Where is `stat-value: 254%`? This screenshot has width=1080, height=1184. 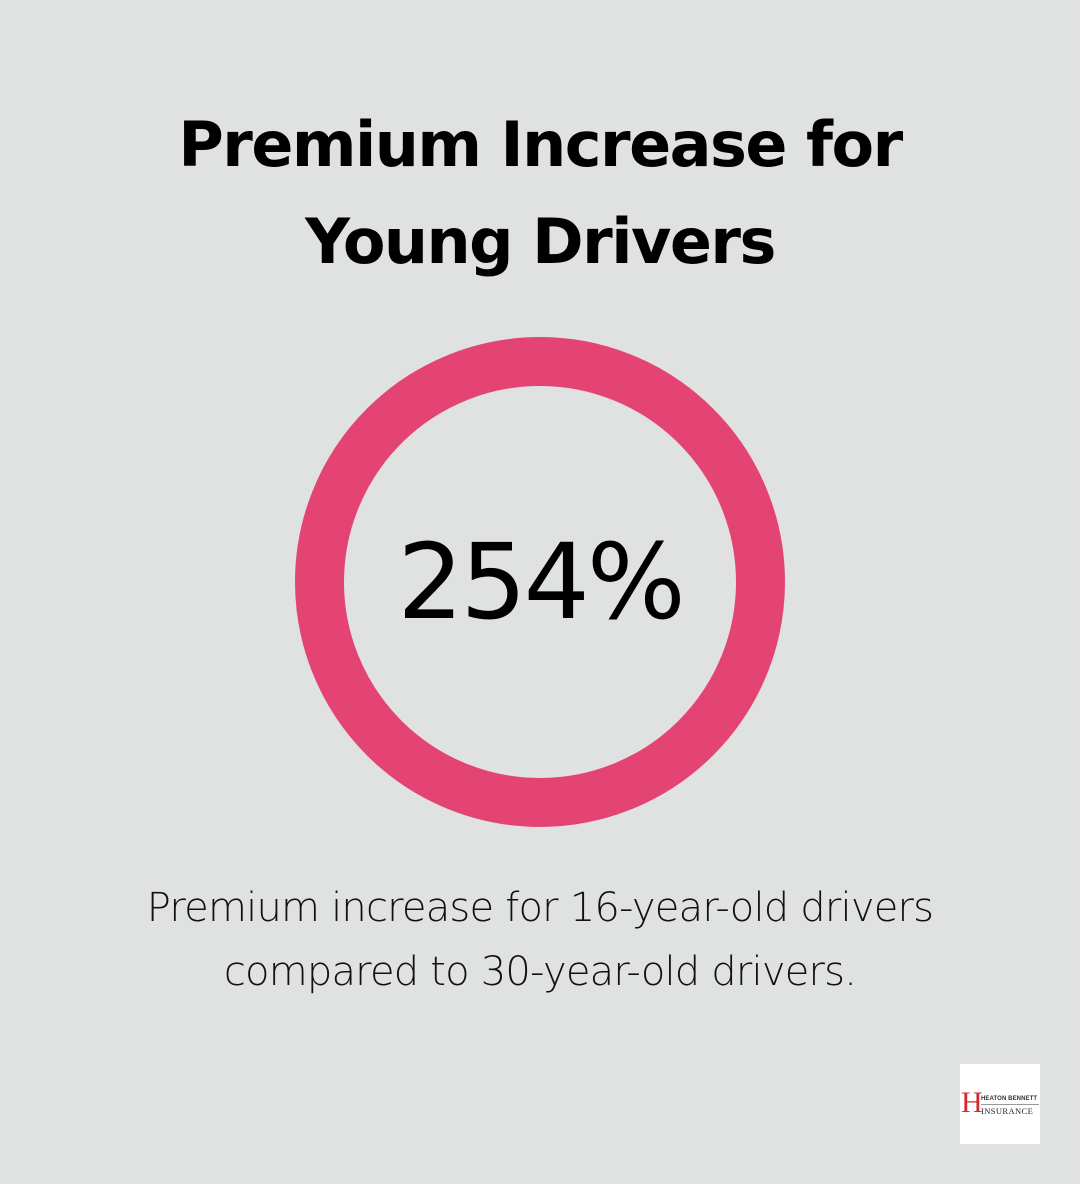 stat-value: 254% is located at coordinates (541, 582).